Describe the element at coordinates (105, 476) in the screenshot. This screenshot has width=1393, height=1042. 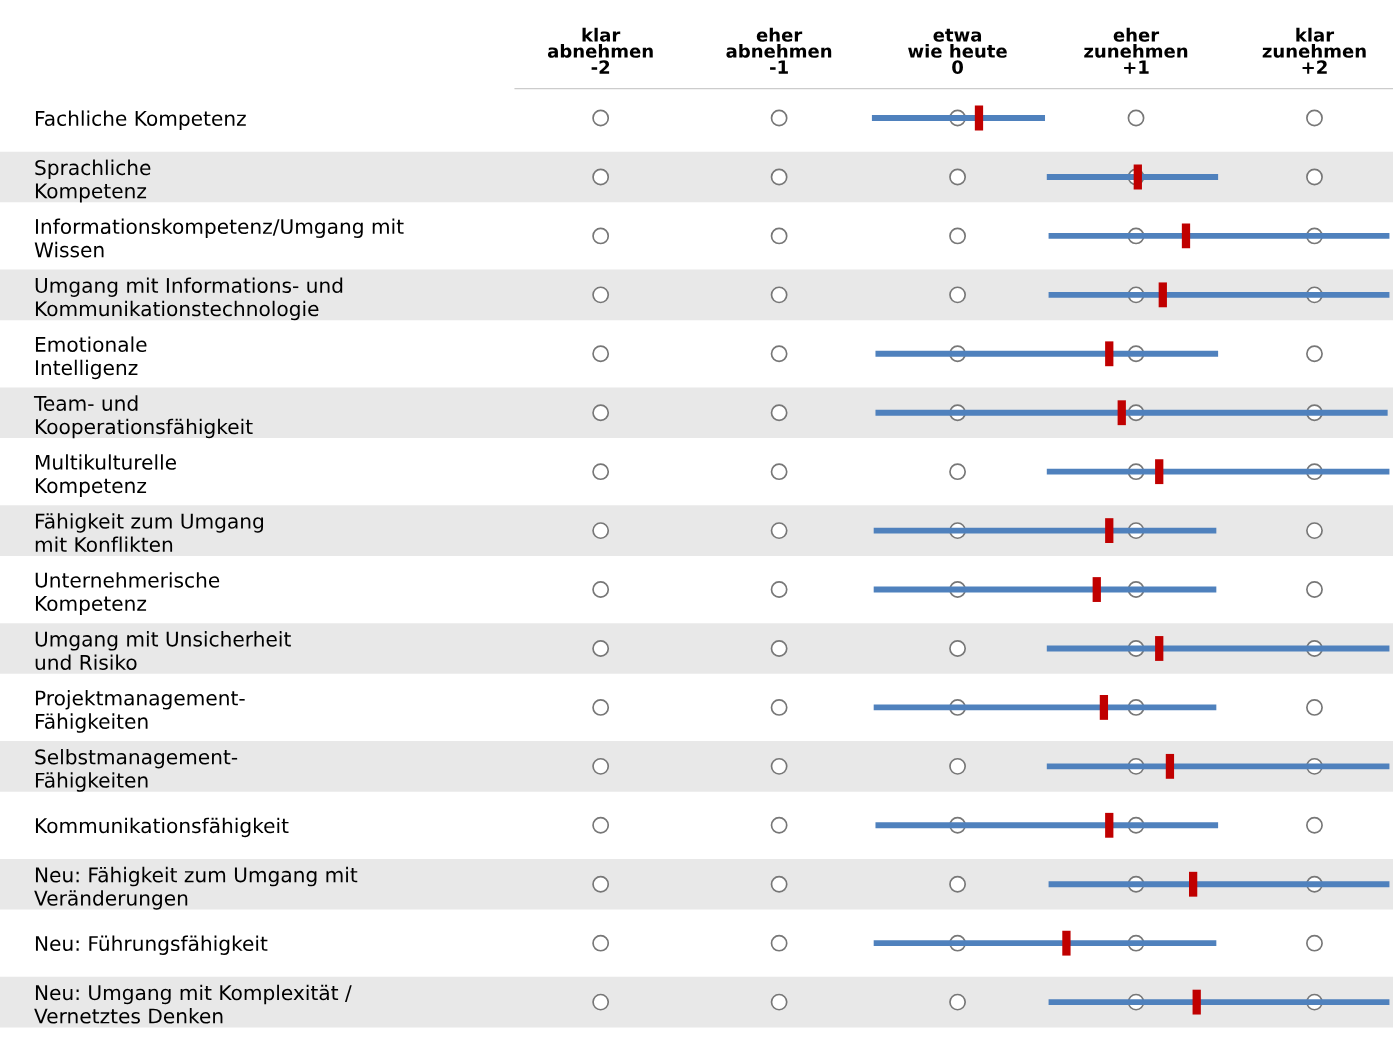
I see `y-tick-label: Multikulturelle Kompetenz` at that location.